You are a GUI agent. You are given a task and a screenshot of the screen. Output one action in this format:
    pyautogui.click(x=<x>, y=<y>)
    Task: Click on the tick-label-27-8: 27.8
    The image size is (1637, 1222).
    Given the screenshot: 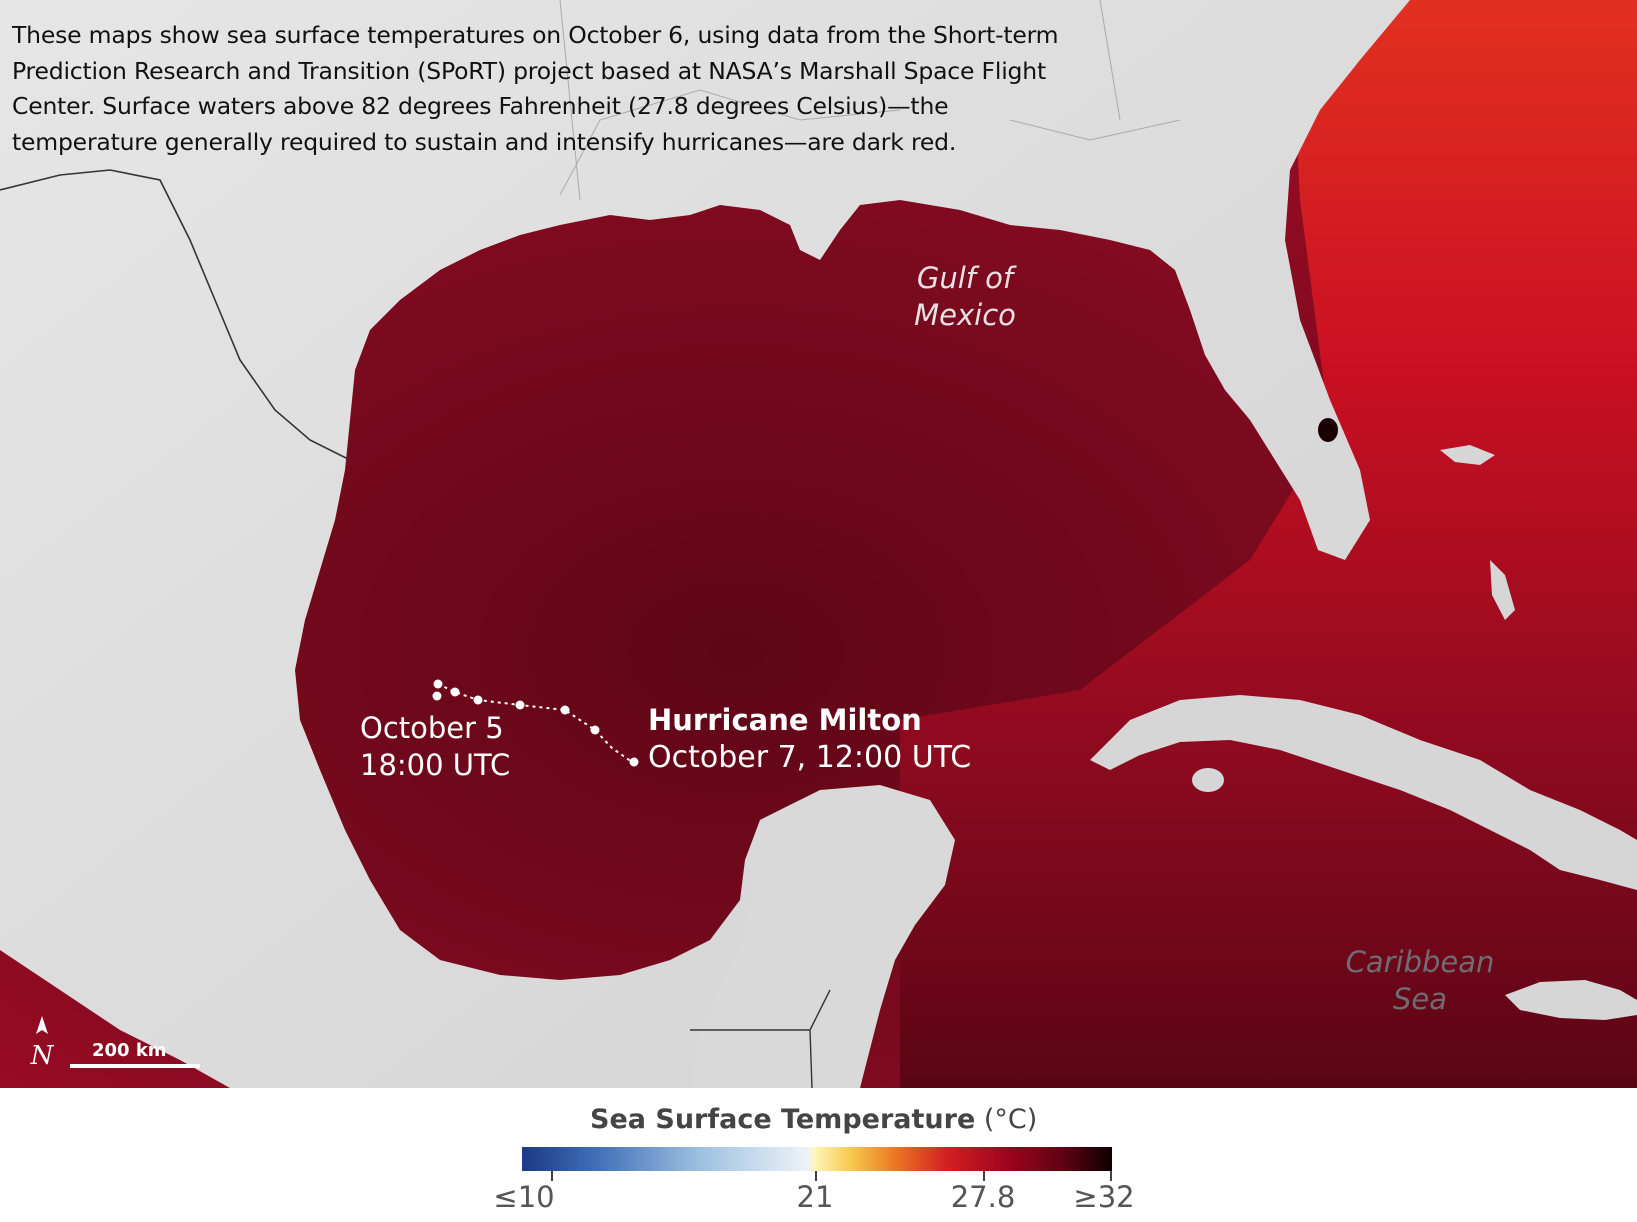 What is the action you would take?
    pyautogui.click(x=983, y=1197)
    